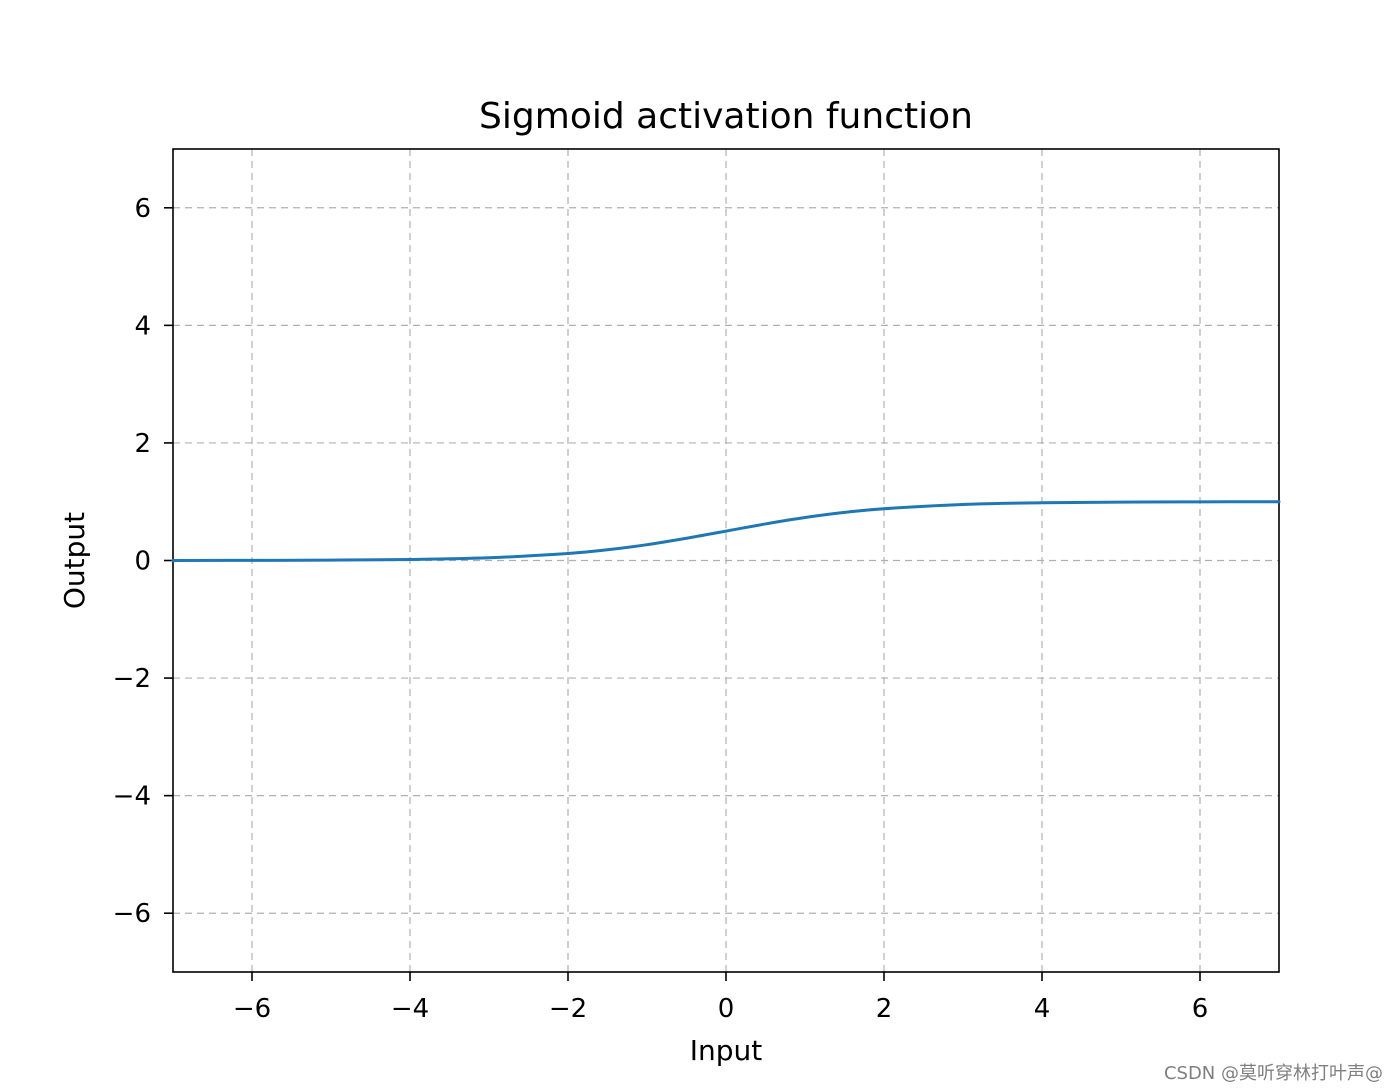 This screenshot has width=1395, height=1091. What do you see at coordinates (726, 1009) in the screenshot?
I see `x-tick-label: 0` at bounding box center [726, 1009].